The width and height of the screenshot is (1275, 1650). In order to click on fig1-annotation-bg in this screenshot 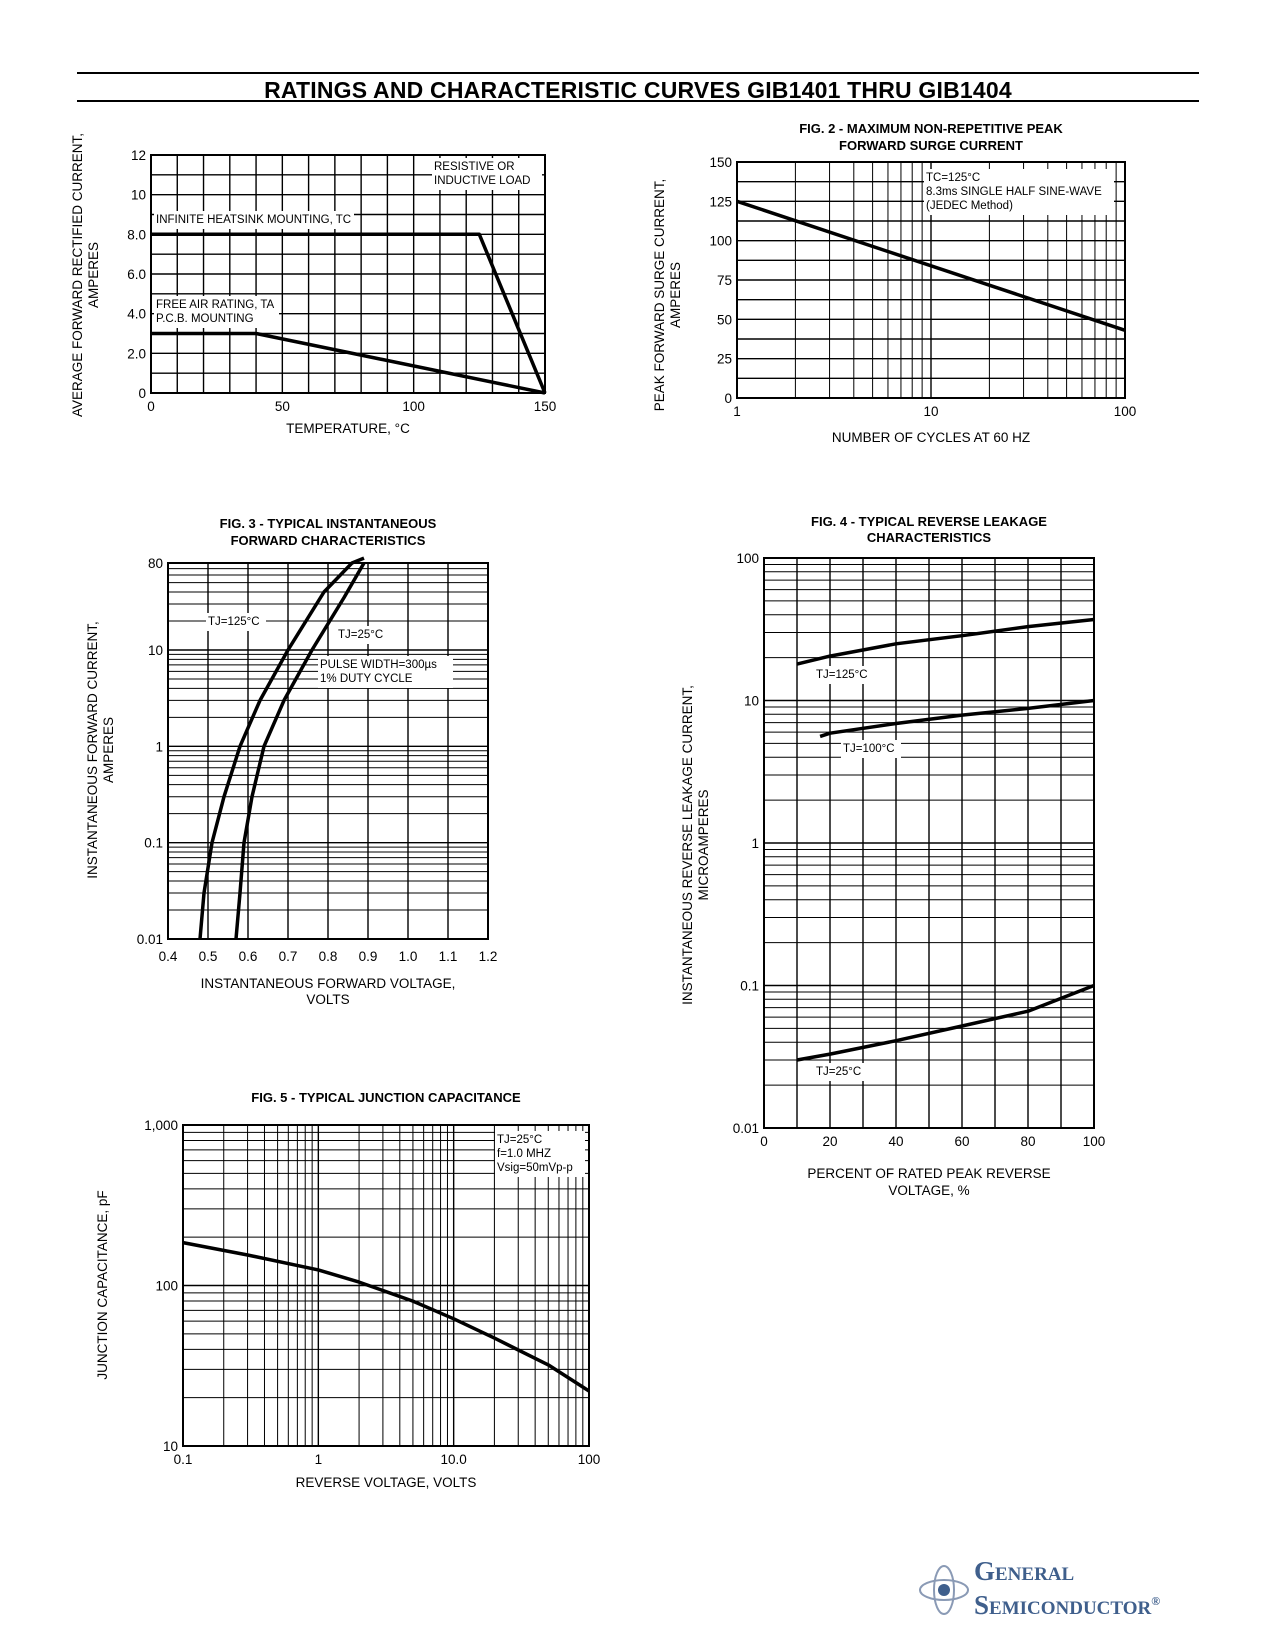, I will do `click(216, 312)`.